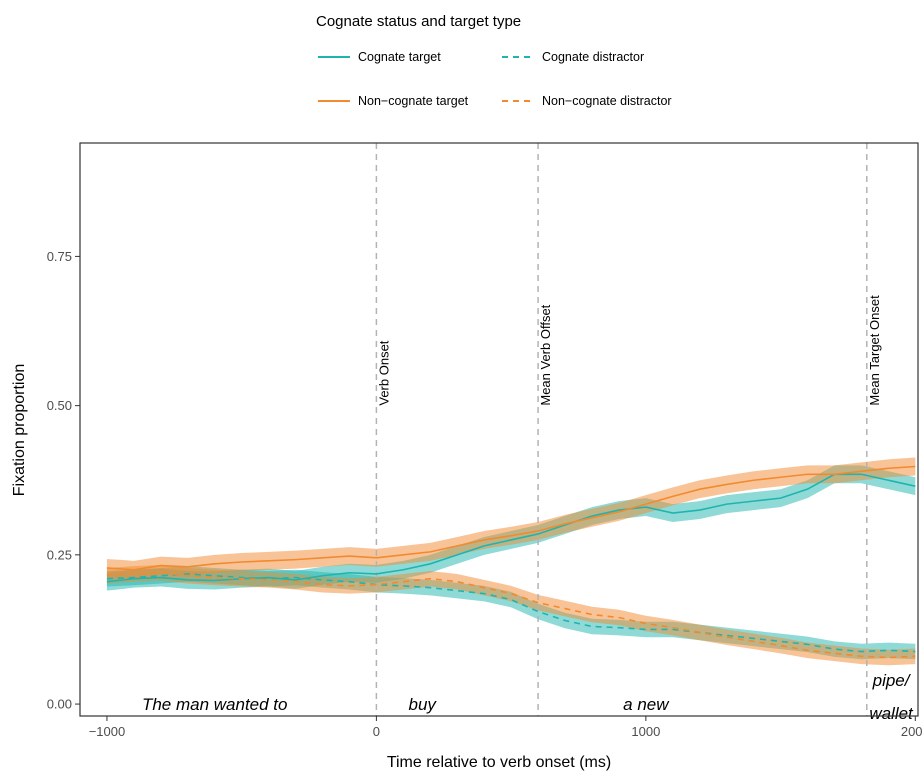  Describe the element at coordinates (499, 762) in the screenshot. I see `x-axis-title: Time relative to verb onset (ms)` at that location.